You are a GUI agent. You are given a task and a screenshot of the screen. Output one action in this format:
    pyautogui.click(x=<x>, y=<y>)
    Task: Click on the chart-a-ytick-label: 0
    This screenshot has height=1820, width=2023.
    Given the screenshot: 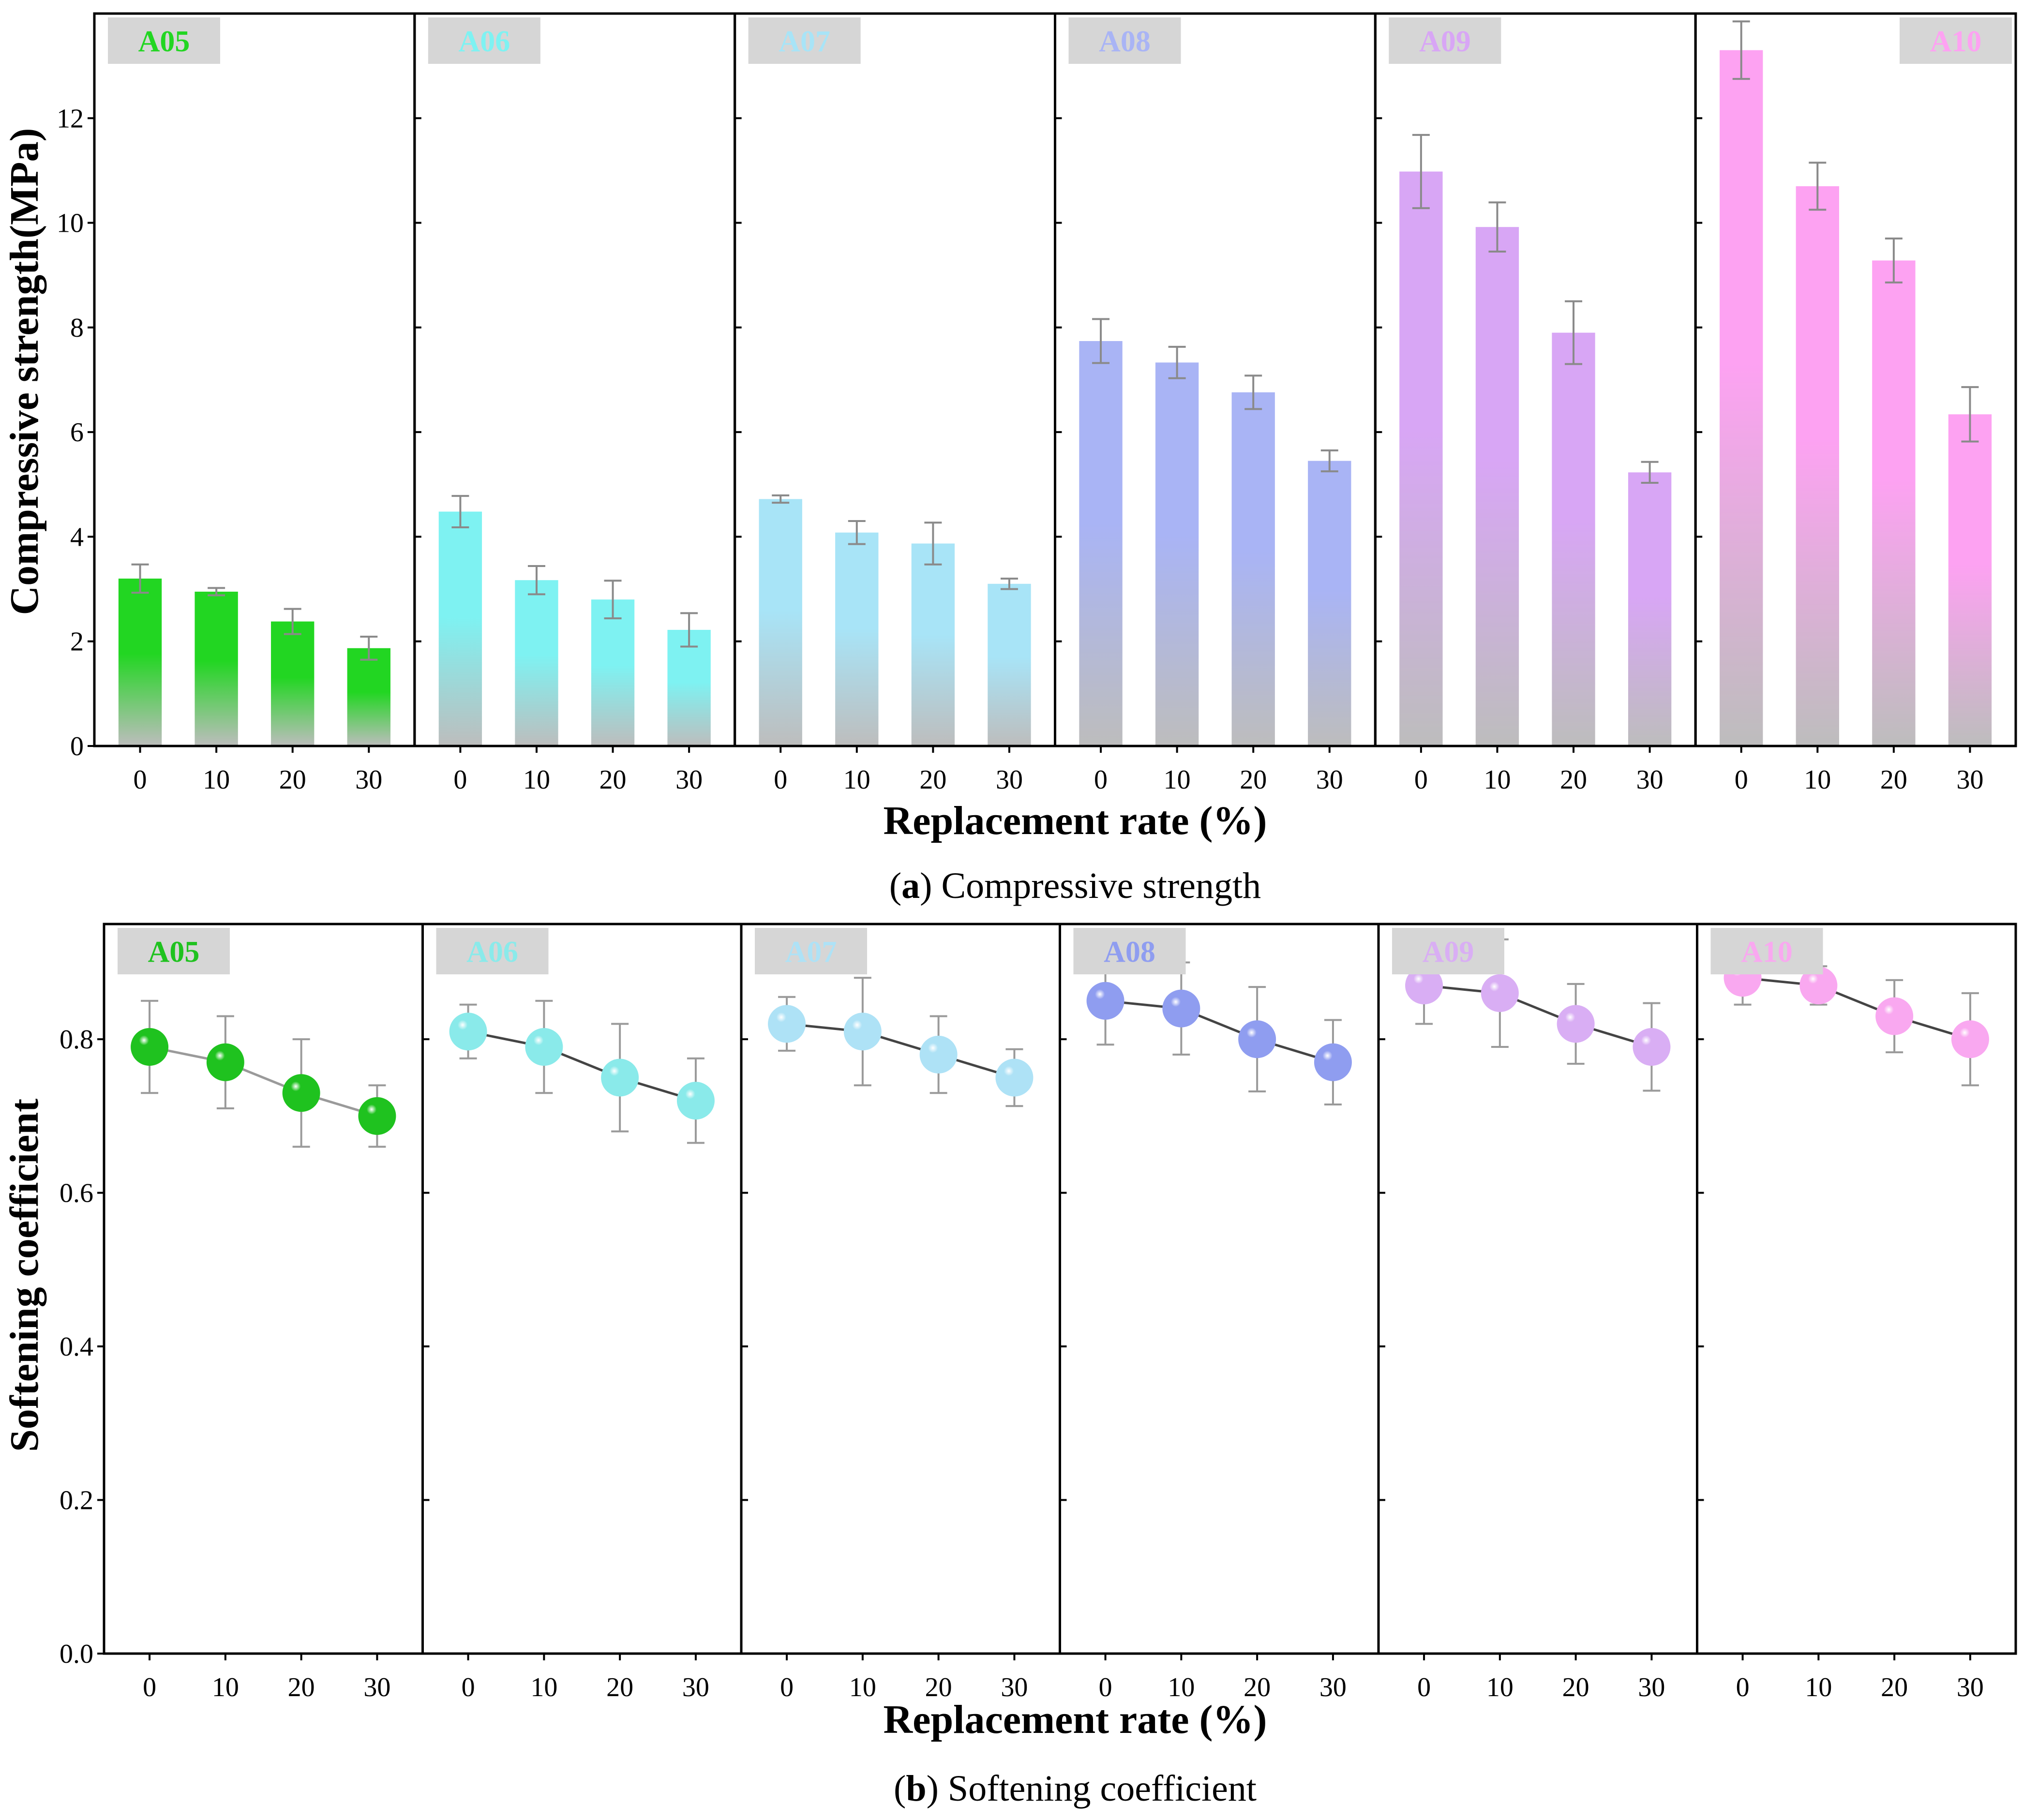 What is the action you would take?
    pyautogui.click(x=77, y=746)
    